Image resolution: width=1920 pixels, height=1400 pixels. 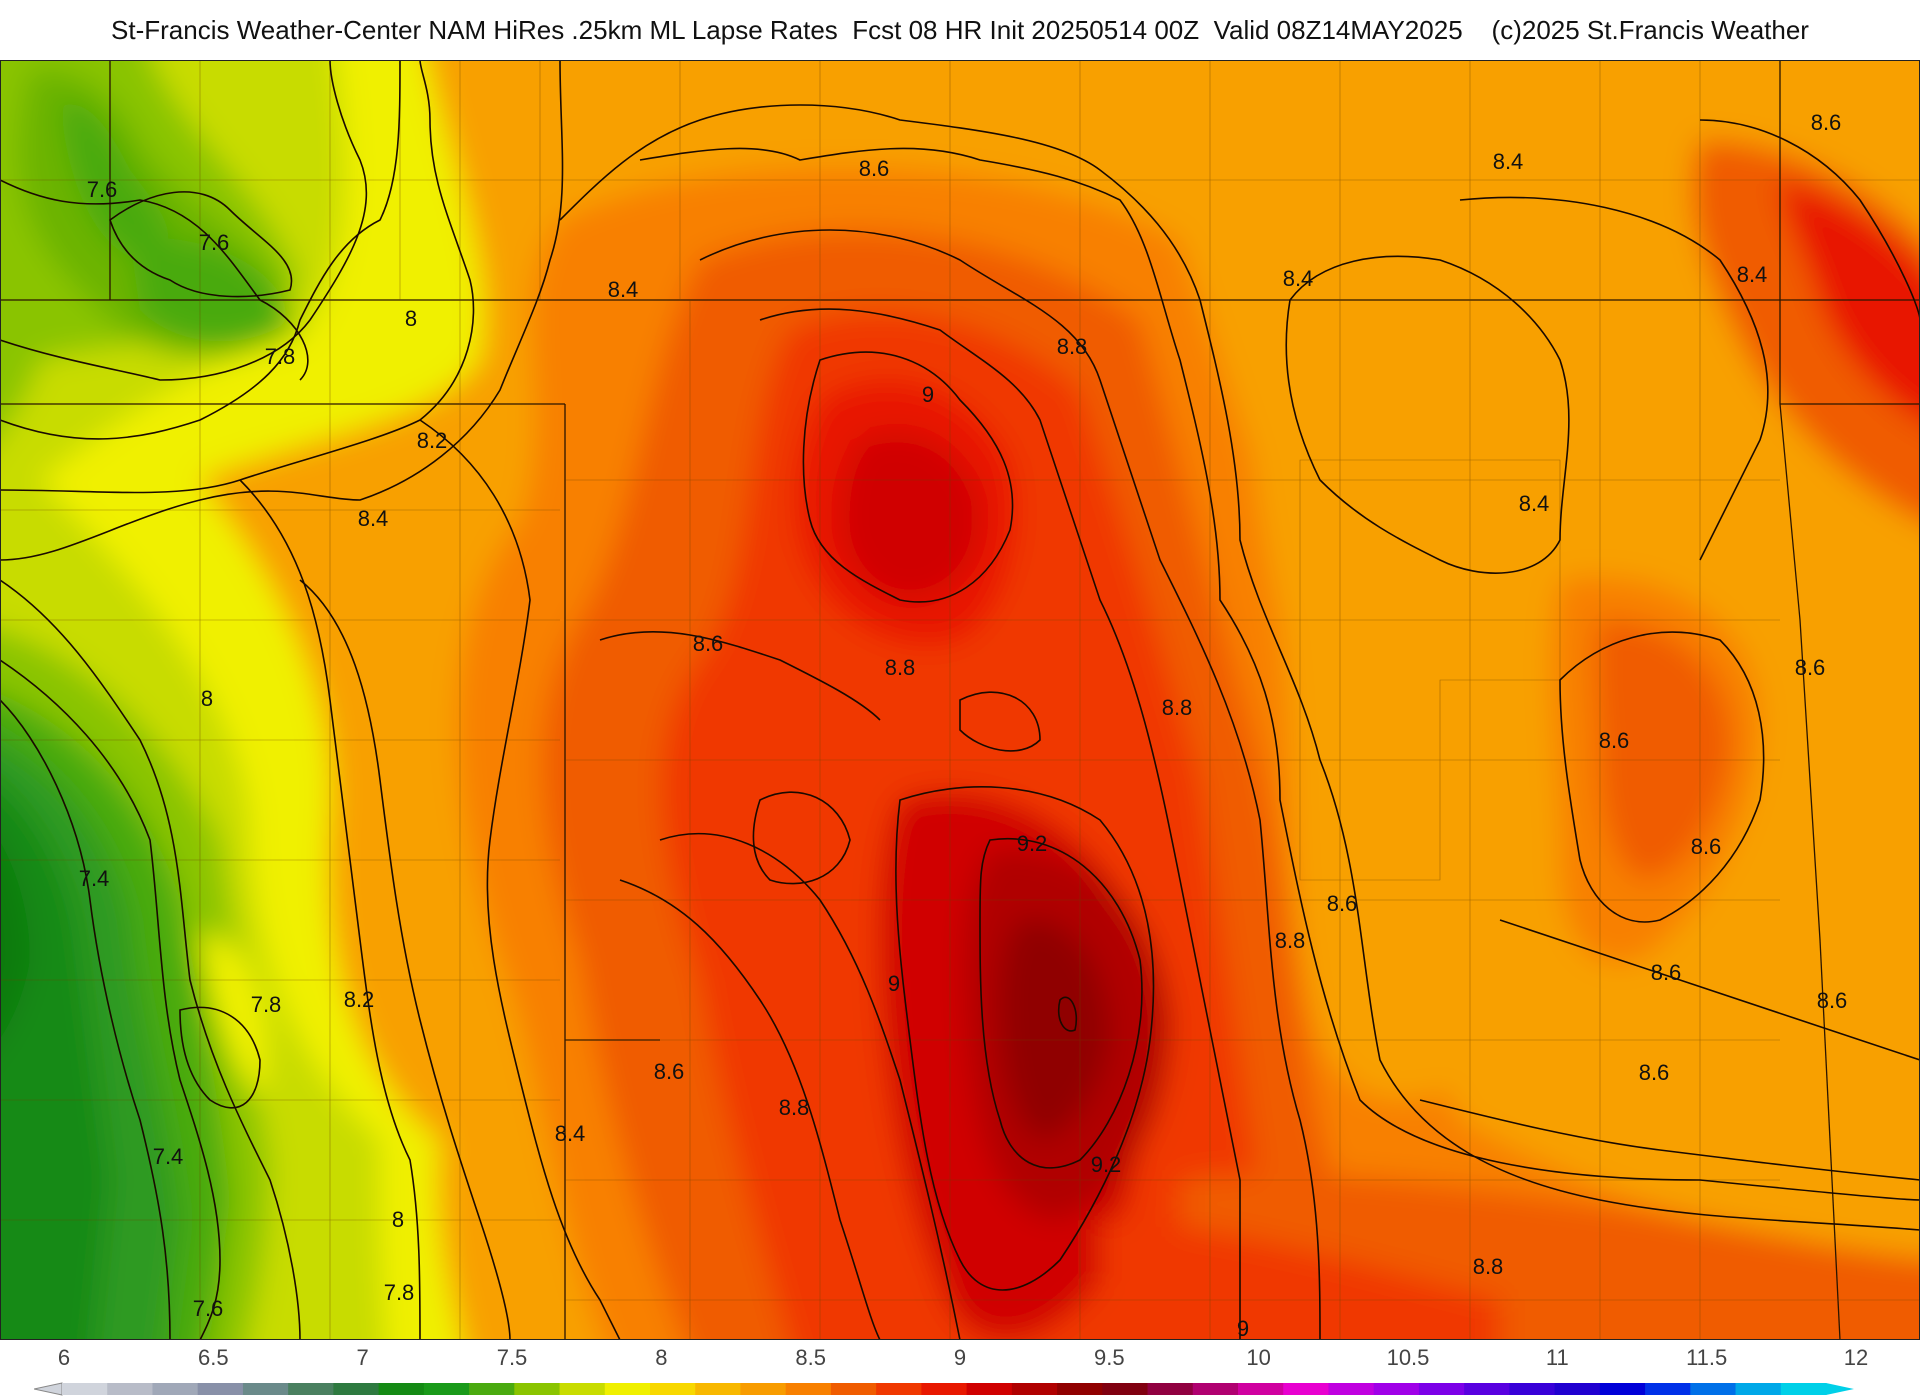 I want to click on color-scale-bar: 6 6.5 7 7.5 8 8.5 9 9.5 10 10.5 11 11.5 12, so click(x=960, y=1370).